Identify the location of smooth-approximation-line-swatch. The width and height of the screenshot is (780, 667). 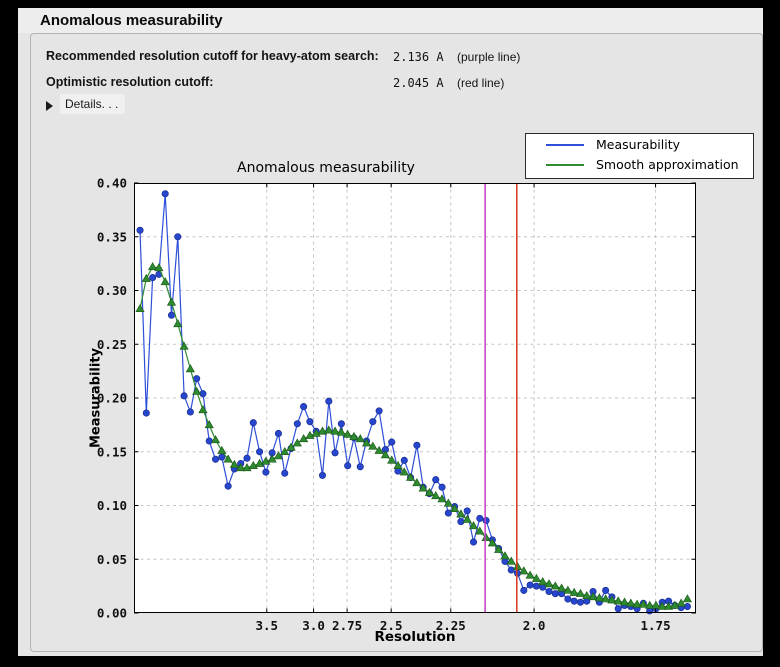
(565, 165).